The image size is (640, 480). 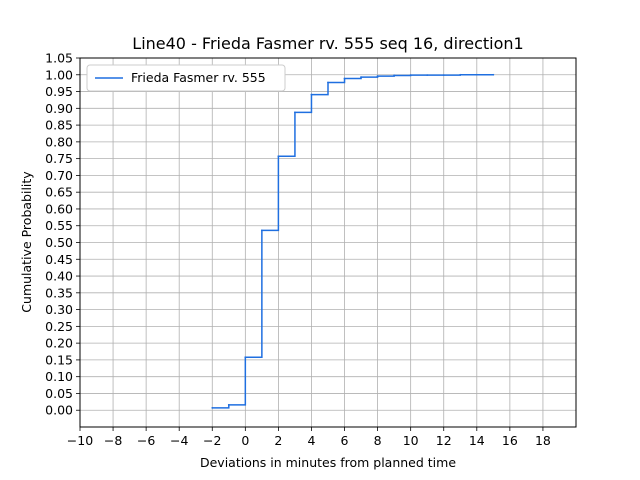 What do you see at coordinates (59, 91) in the screenshot?
I see `y-tick-label: 0.95` at bounding box center [59, 91].